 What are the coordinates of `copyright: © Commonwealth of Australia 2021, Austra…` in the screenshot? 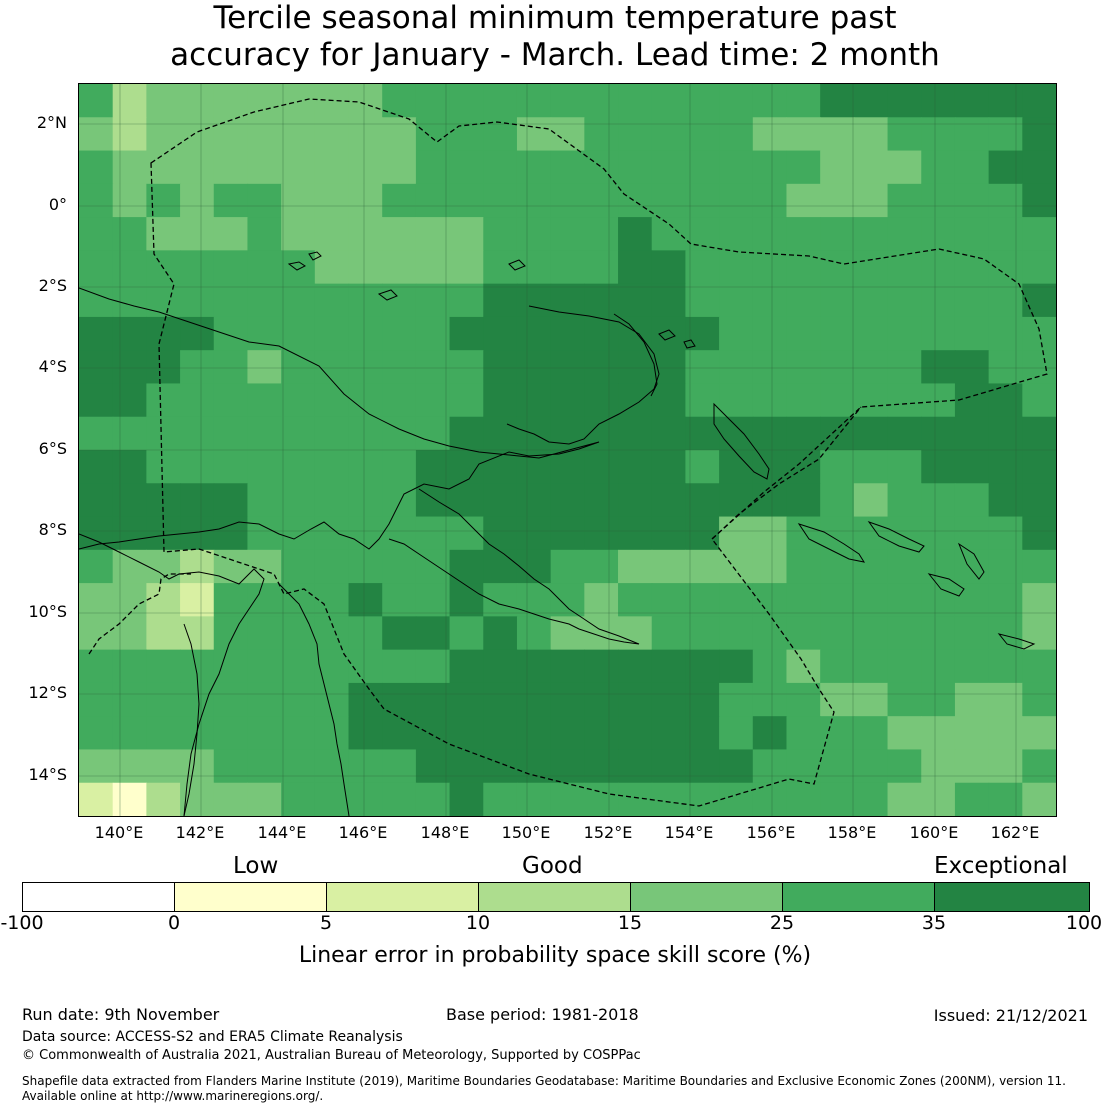 It's located at (331, 1055).